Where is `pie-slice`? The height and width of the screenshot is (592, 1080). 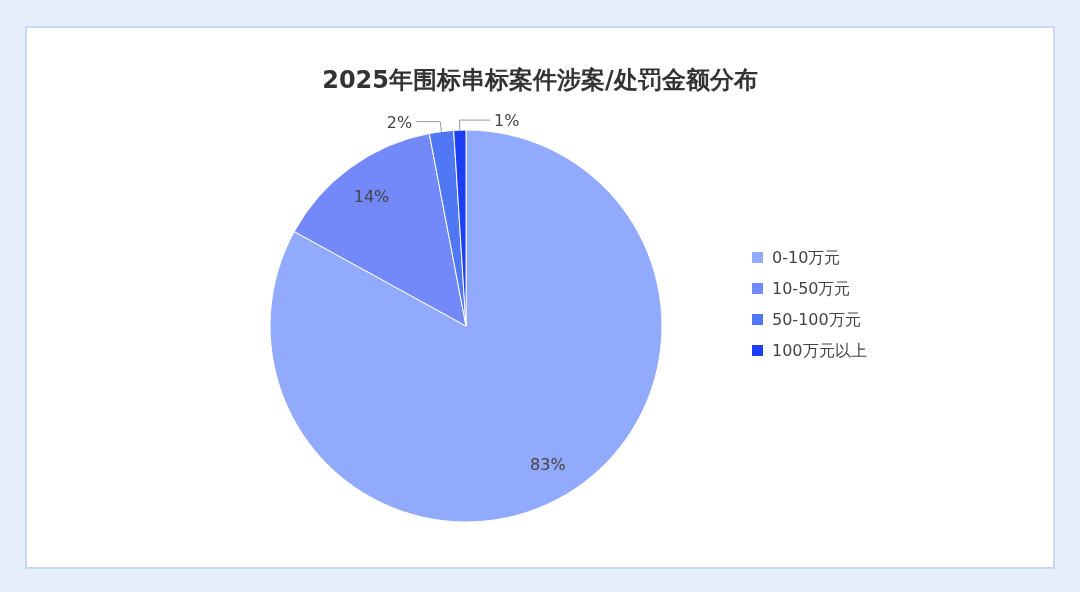 pie-slice is located at coordinates (380, 229).